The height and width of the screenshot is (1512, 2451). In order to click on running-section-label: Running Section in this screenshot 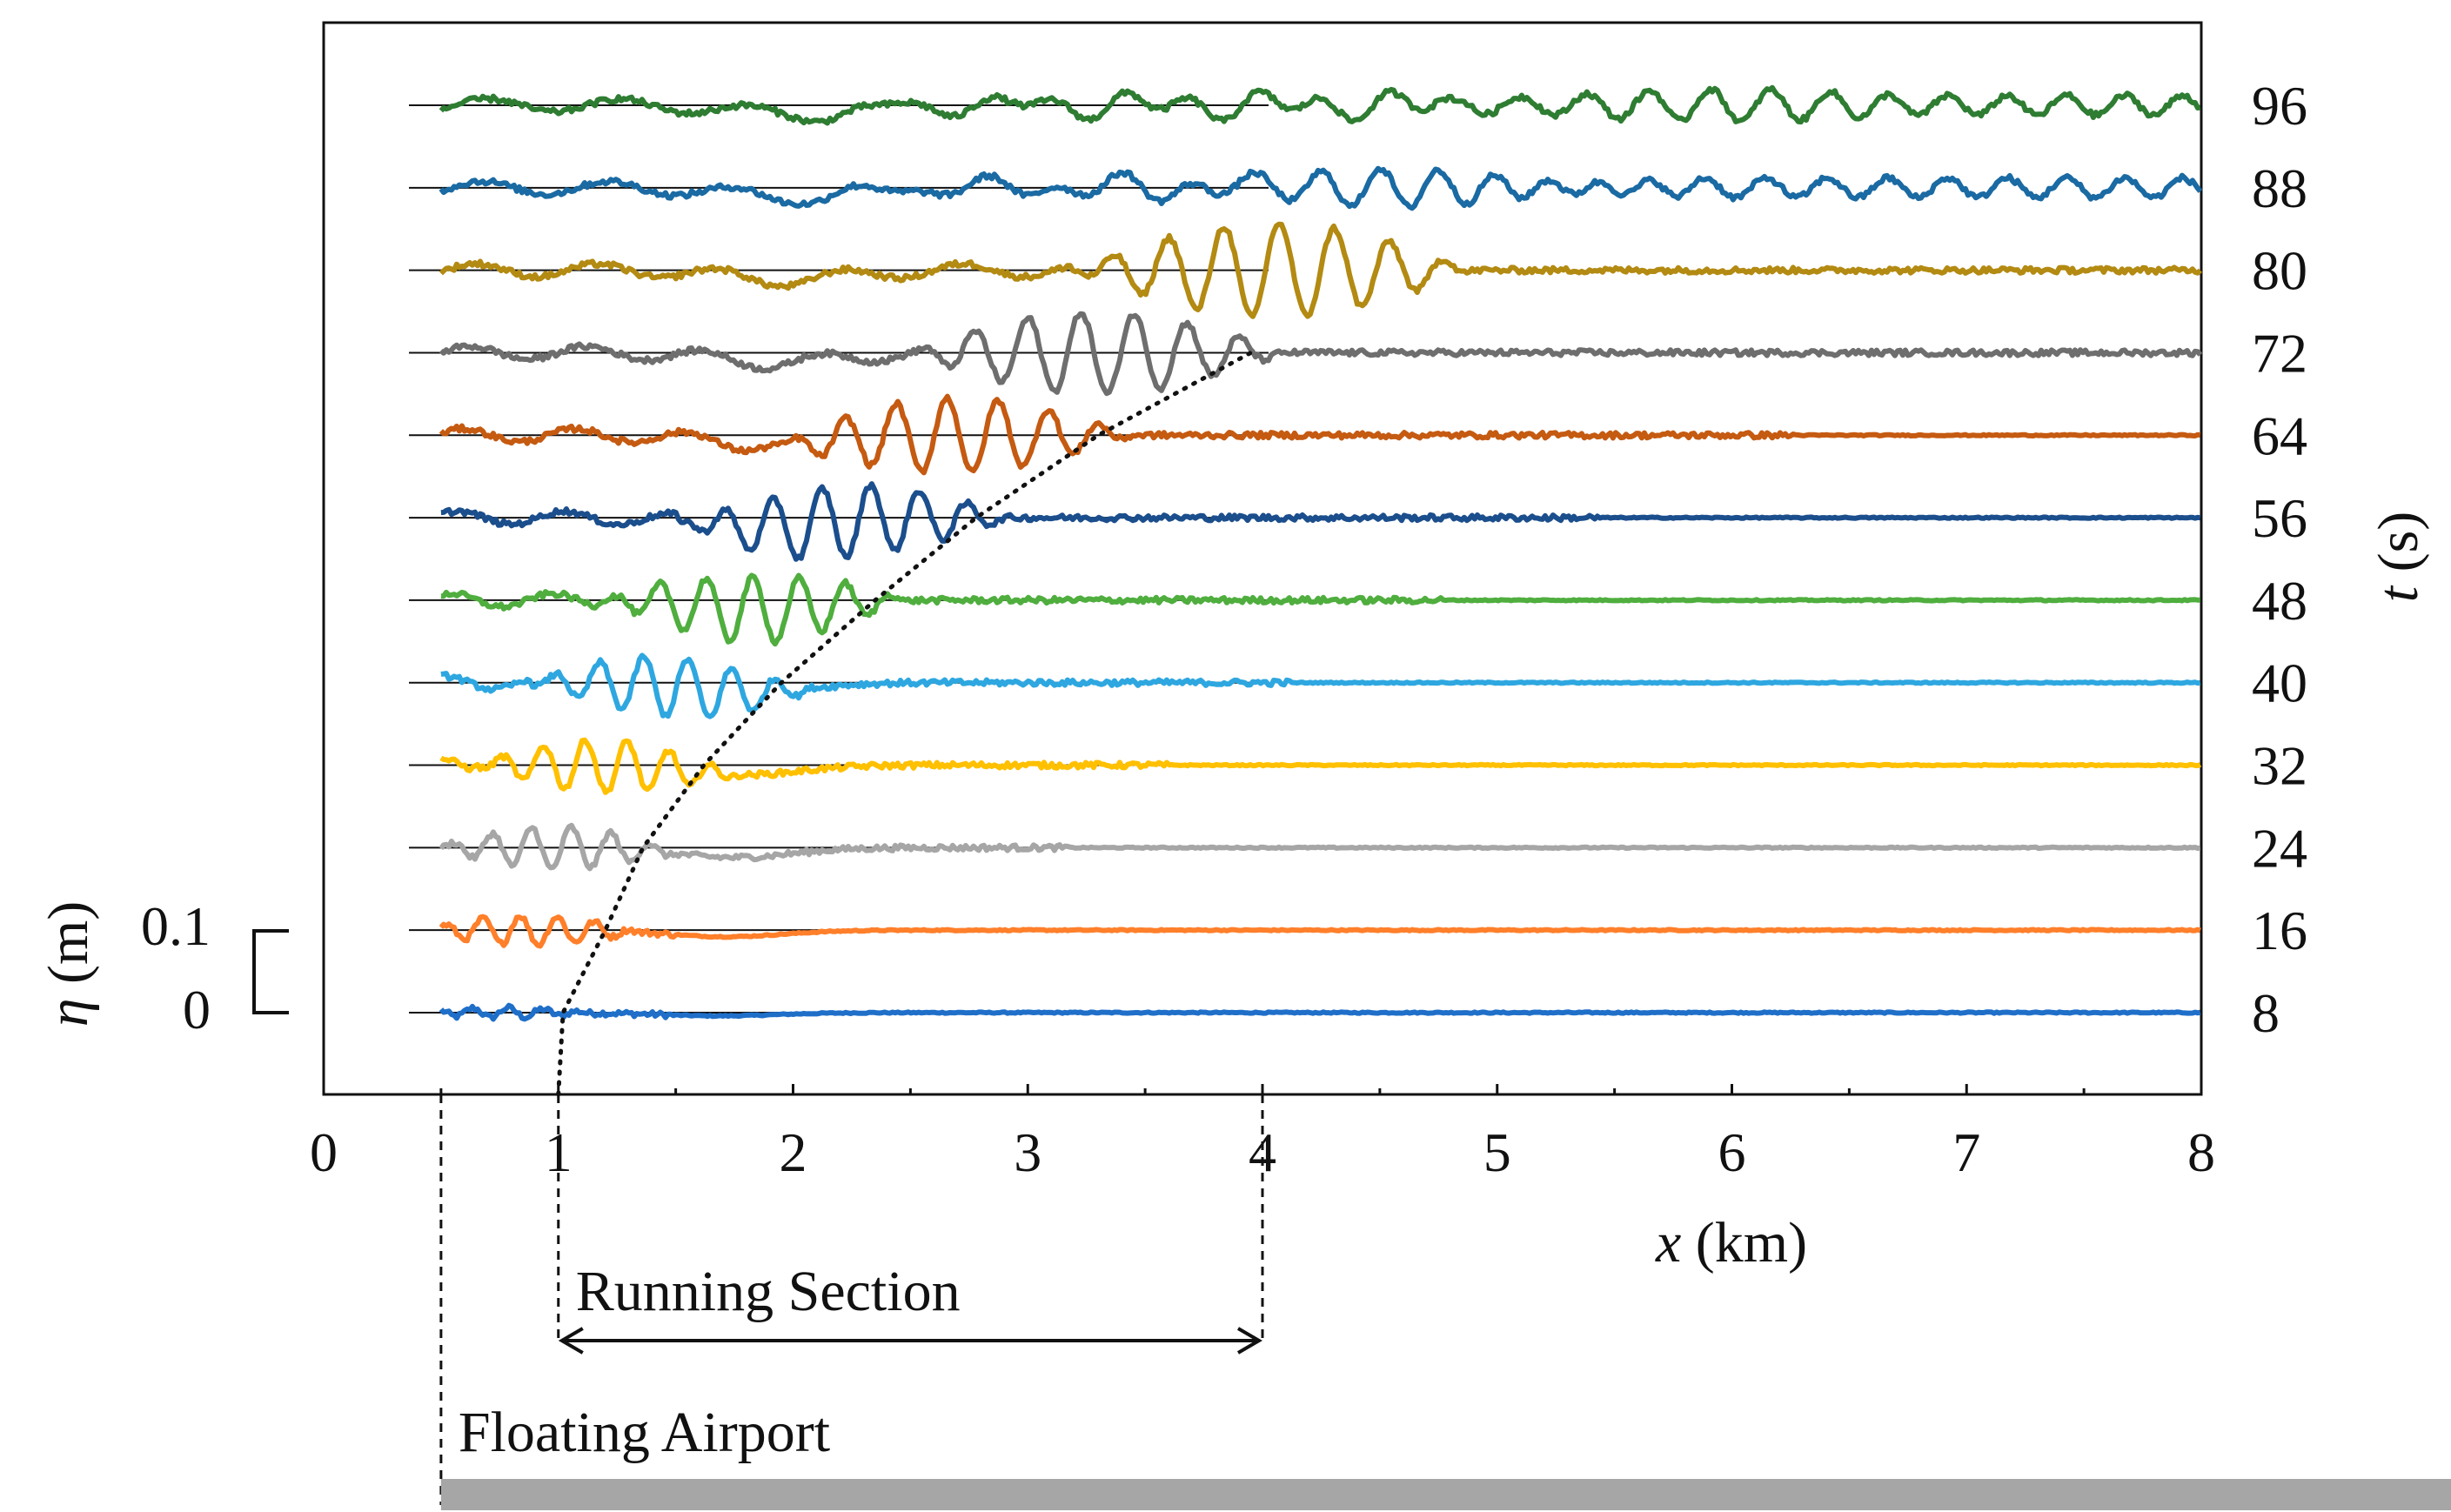, I will do `click(769, 1292)`.